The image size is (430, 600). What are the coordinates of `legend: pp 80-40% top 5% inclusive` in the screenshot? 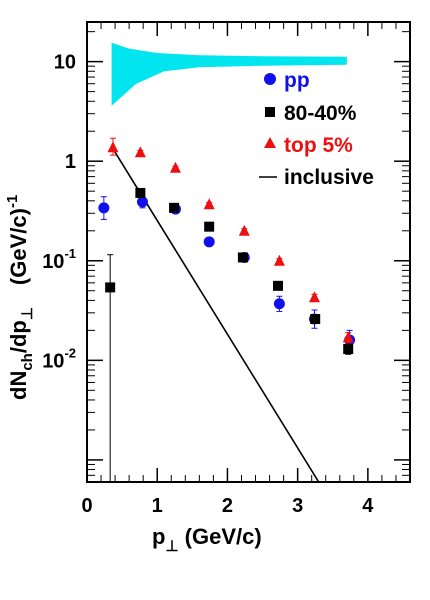 It's located at (316, 129).